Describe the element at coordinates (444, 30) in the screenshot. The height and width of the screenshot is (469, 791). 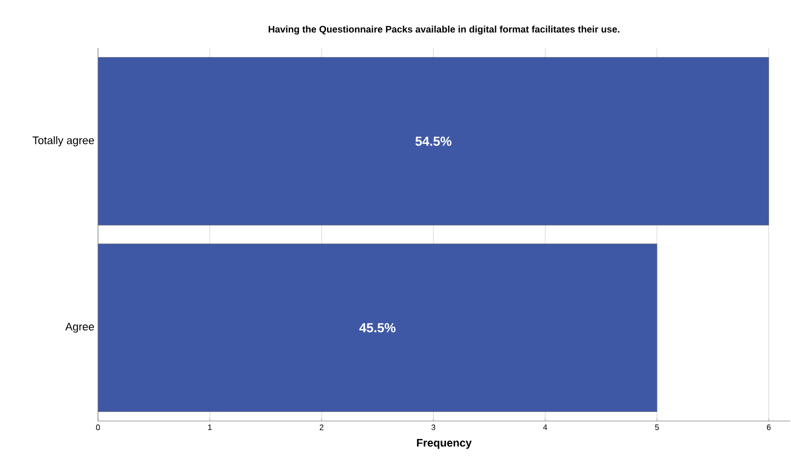
I see `chart-title: Having the Questionnaire Packs available in digital format facilitates their use.` at that location.